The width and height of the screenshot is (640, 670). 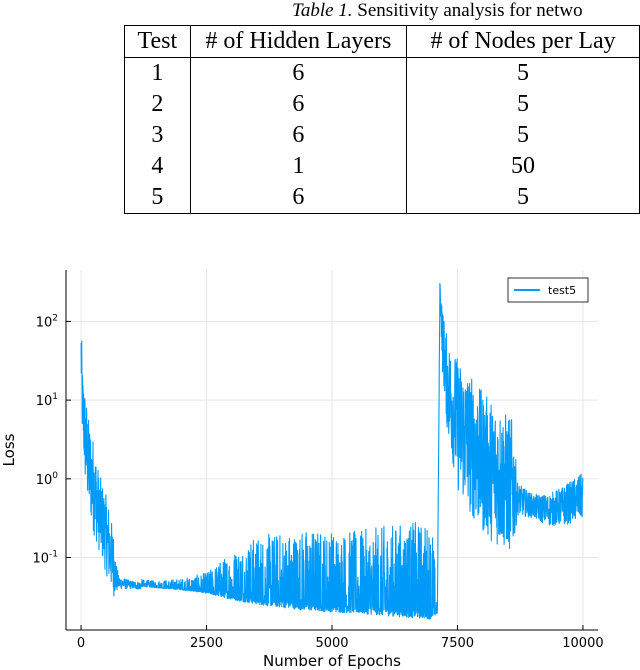 What do you see at coordinates (523, 166) in the screenshot?
I see `cell-nodes: 50` at bounding box center [523, 166].